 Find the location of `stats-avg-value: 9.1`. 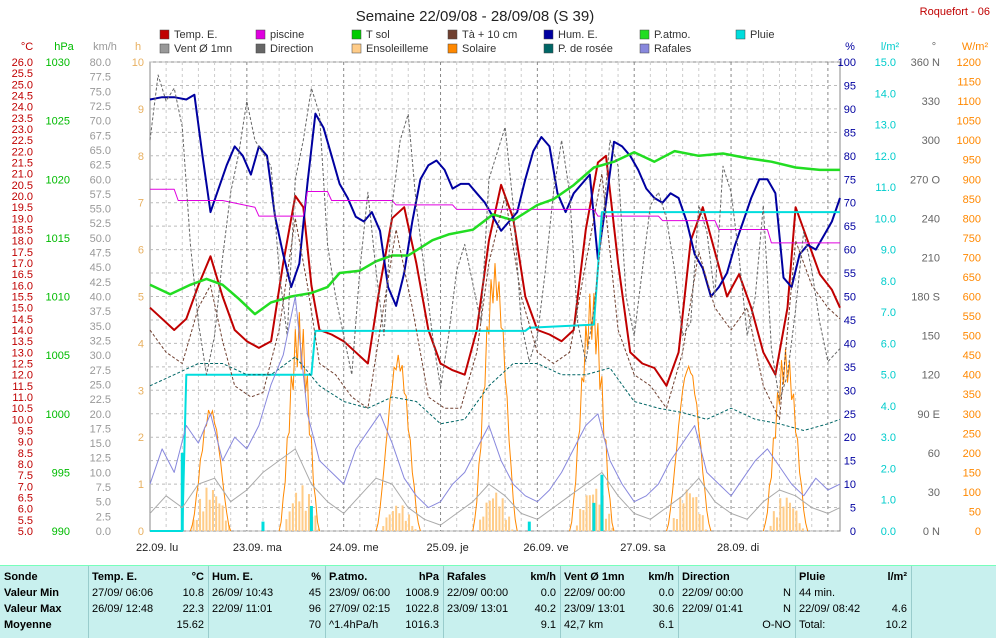

stats-avg-value: 9.1 is located at coordinates (548, 625).